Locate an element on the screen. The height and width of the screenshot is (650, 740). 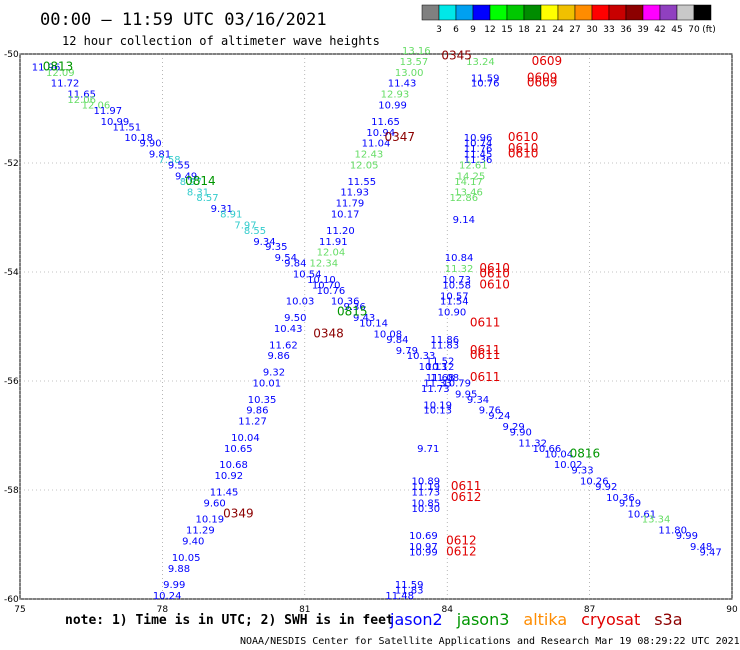
x-tick-label: 81 is located at coordinates (304, 610).